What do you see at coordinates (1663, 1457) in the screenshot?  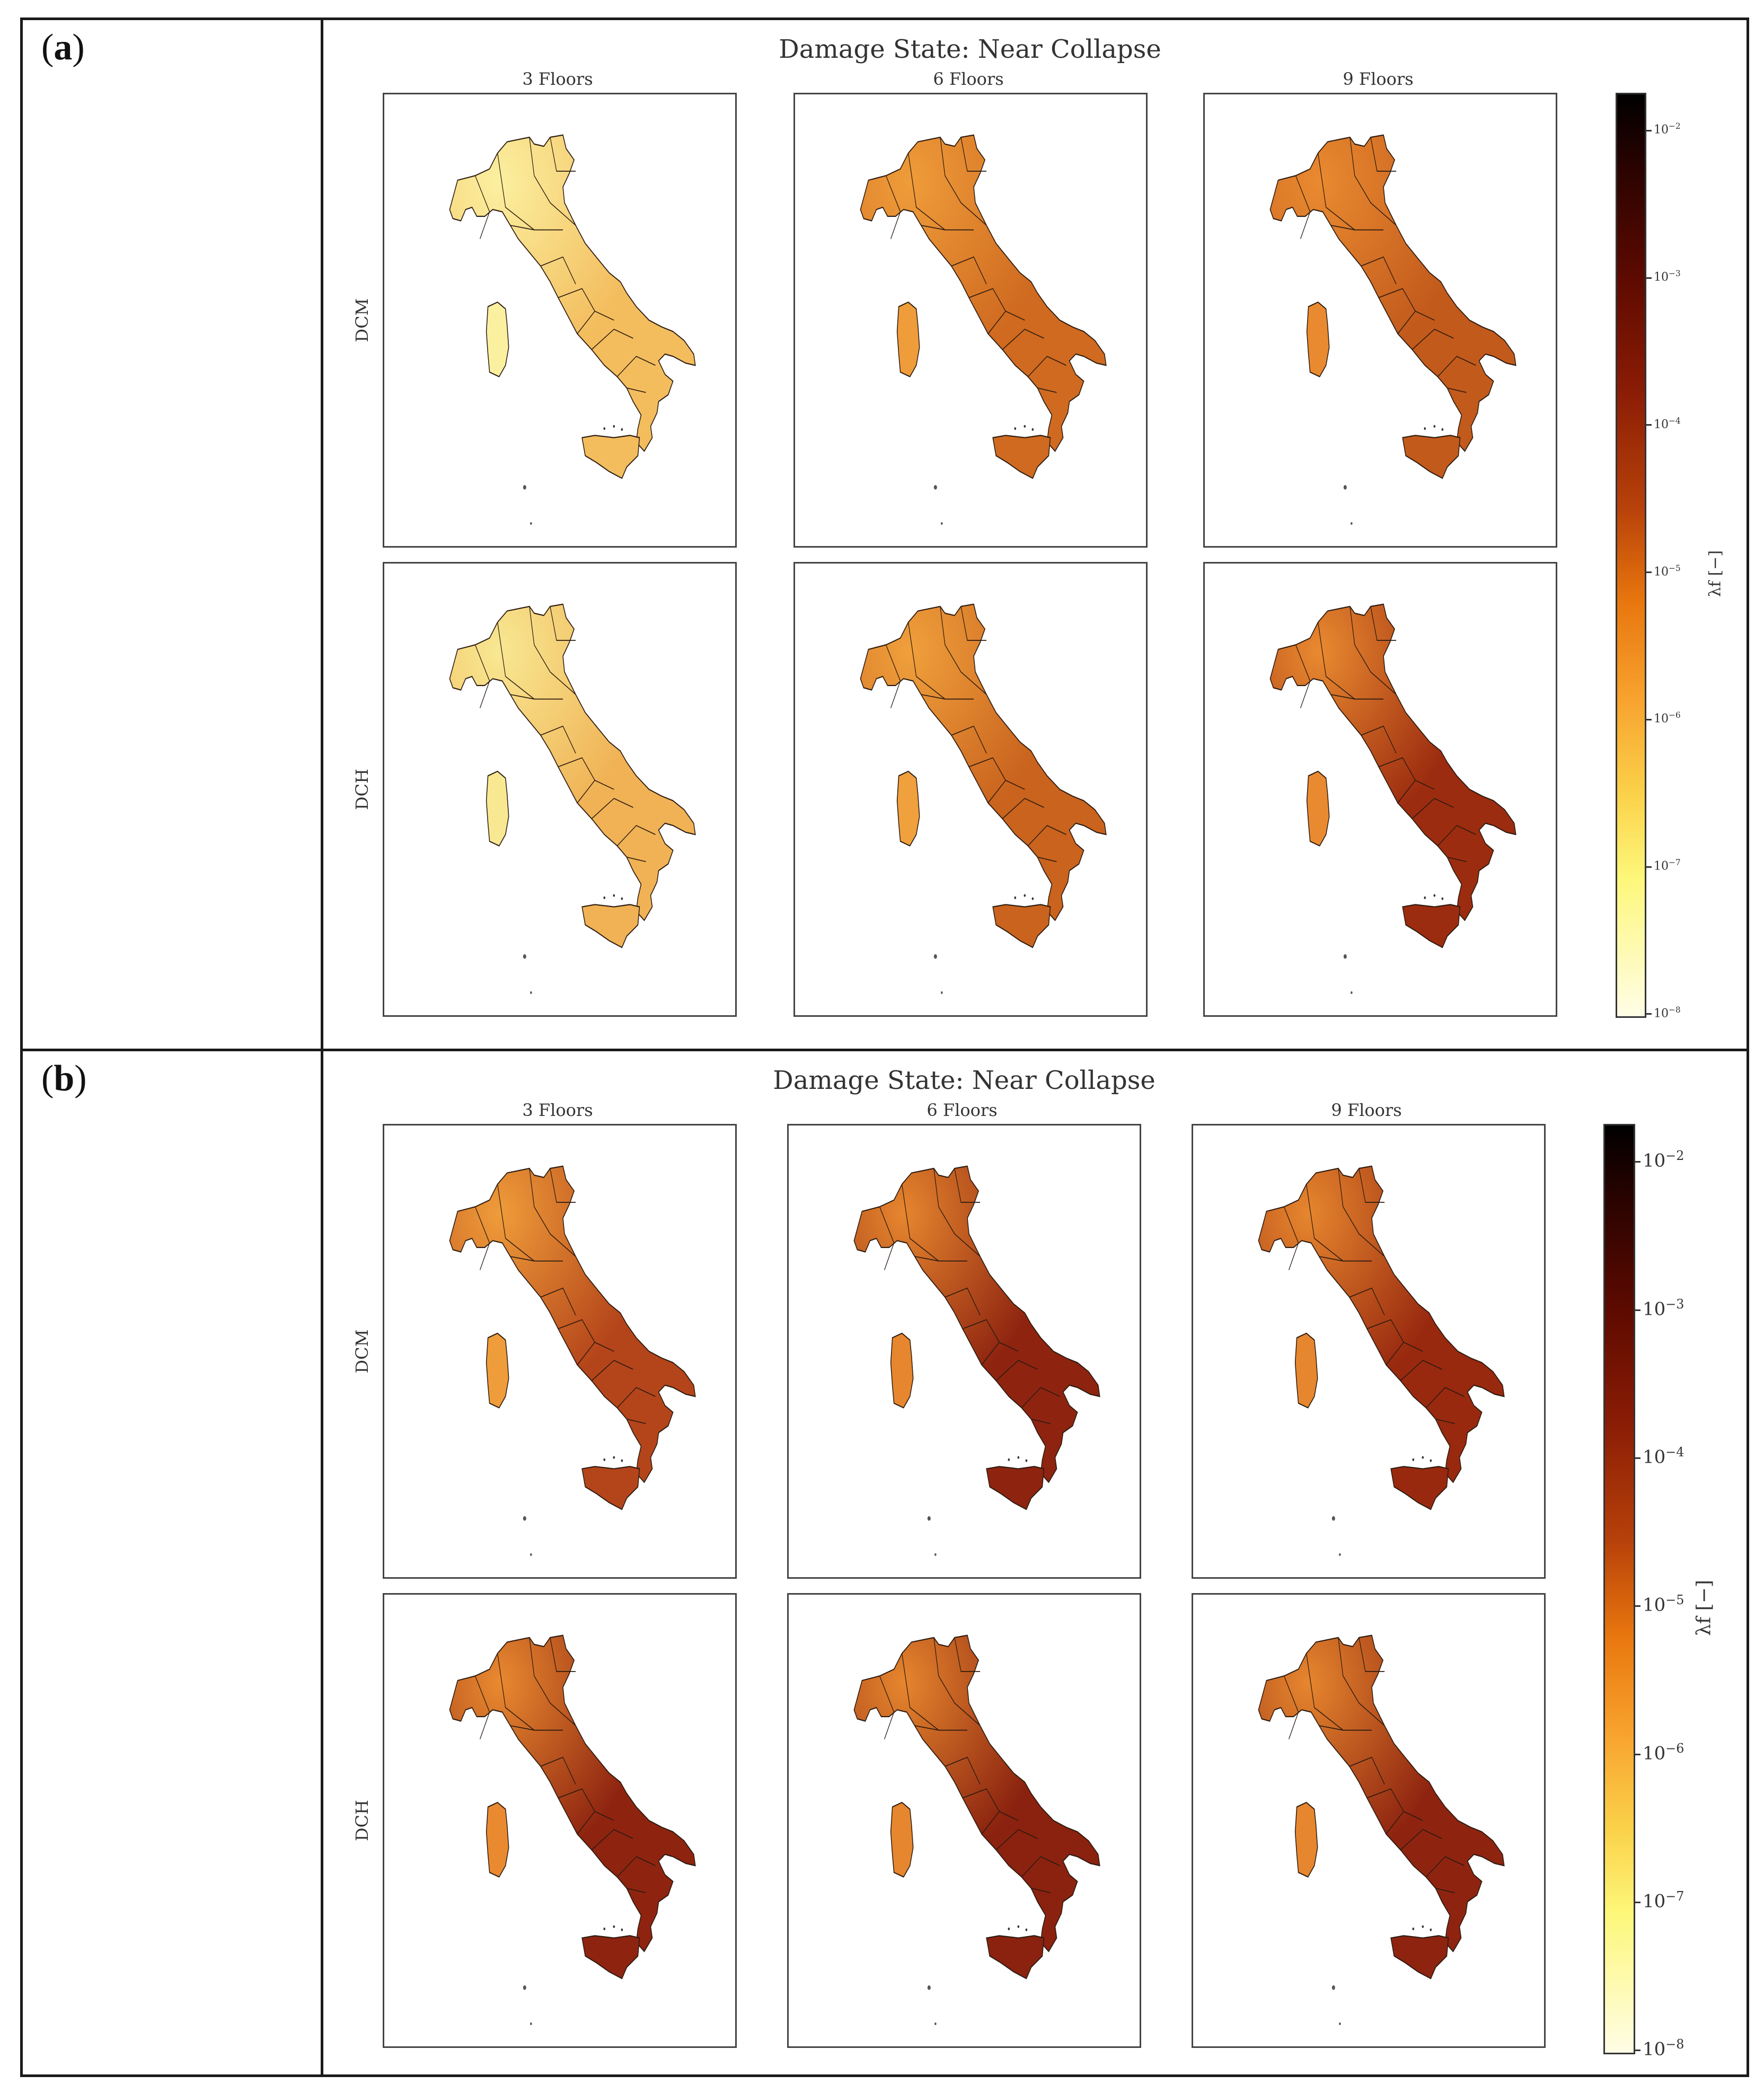 I see `colorbar-tick-label: 10⁻⁴` at bounding box center [1663, 1457].